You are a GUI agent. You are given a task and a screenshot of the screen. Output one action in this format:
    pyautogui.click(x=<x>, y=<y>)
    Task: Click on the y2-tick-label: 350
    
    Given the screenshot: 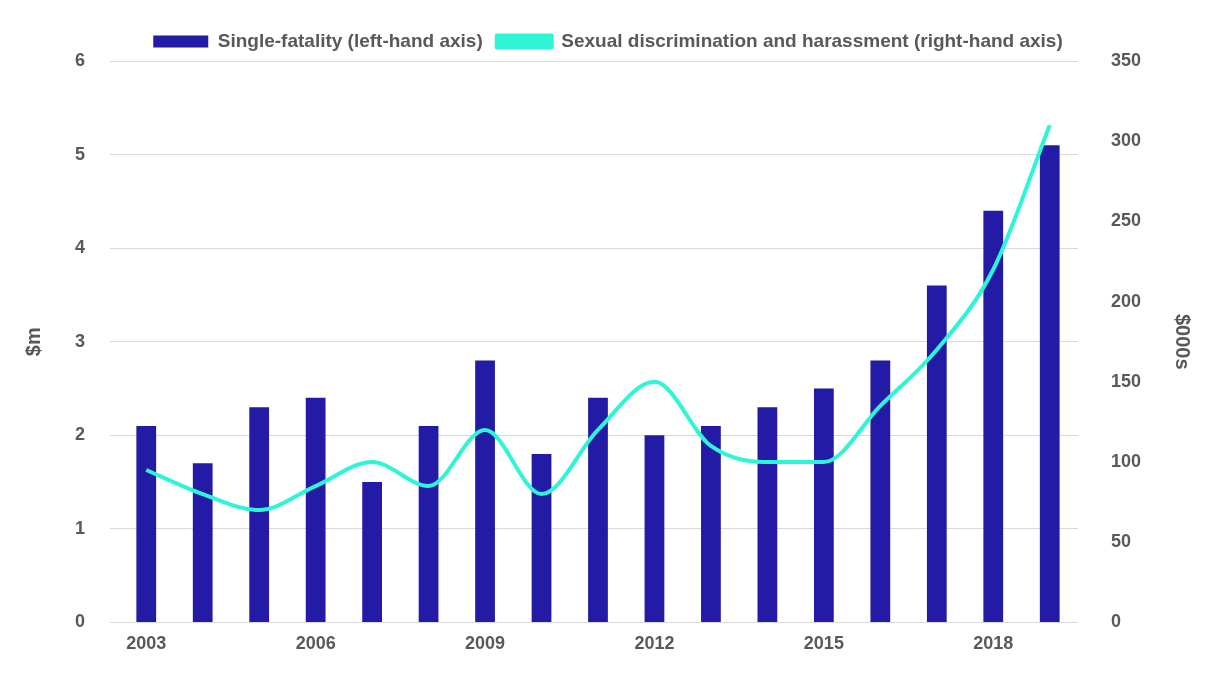 What is the action you would take?
    pyautogui.click(x=1126, y=59)
    